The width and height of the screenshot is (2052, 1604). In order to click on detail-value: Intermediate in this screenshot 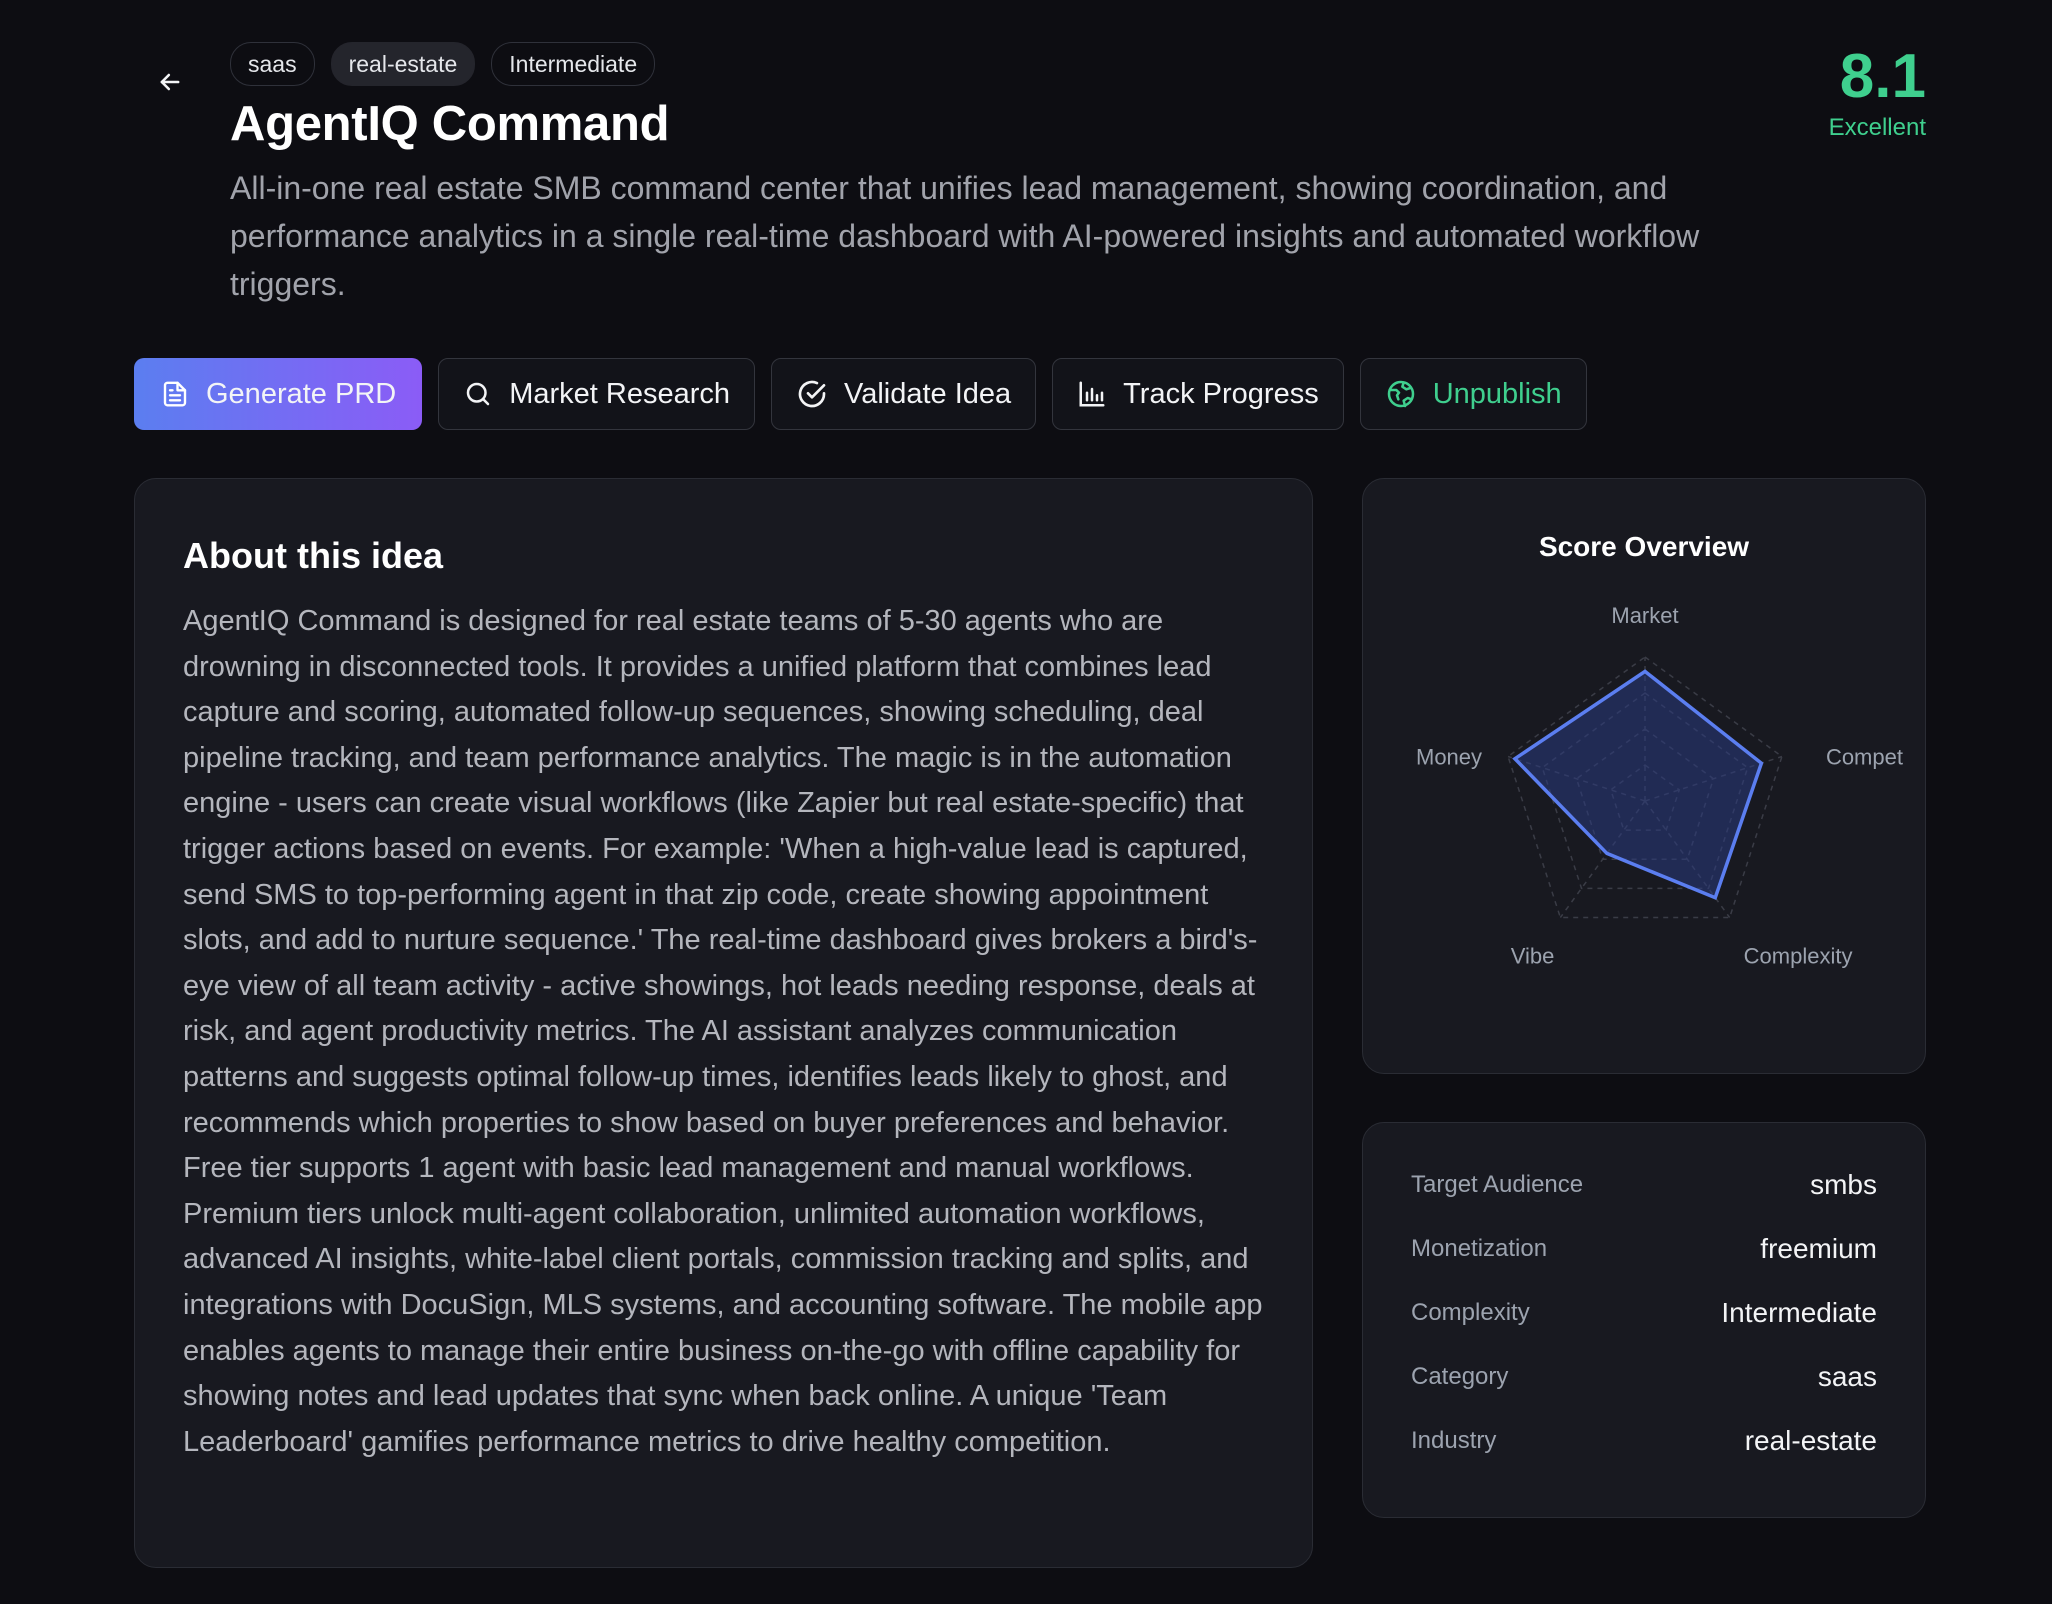, I will do `click(1799, 1312)`.